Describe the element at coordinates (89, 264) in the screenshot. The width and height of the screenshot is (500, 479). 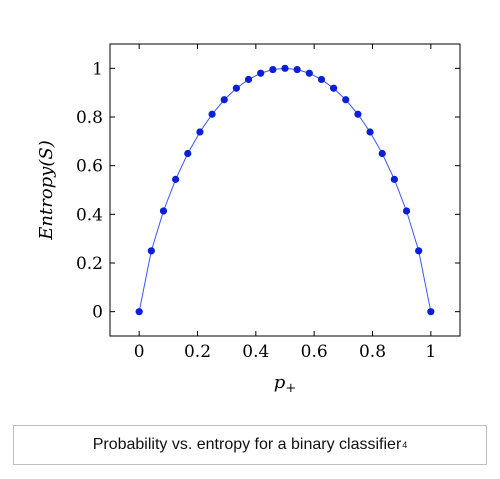
I see `y-tick-label: 0.2` at that location.